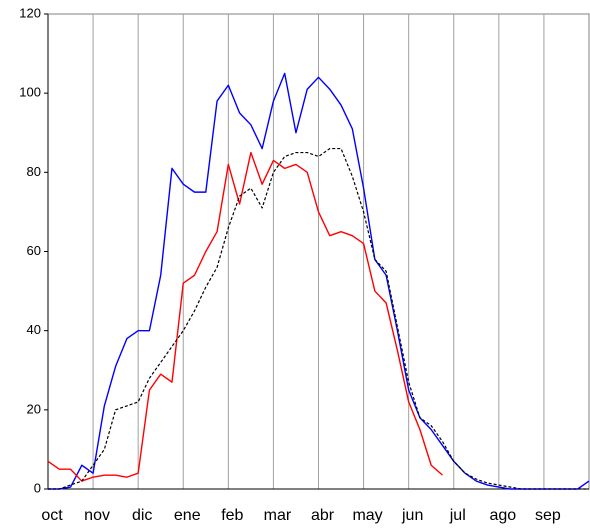  Describe the element at coordinates (323, 515) in the screenshot. I see `x-tick-label: abr` at that location.